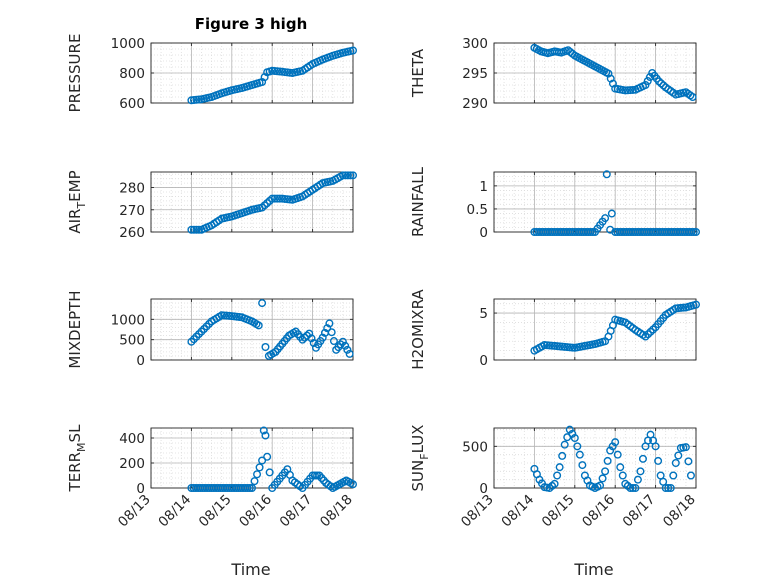 This screenshot has width=778, height=583. What do you see at coordinates (555, 203) in the screenshot?
I see `subplot-rainfall: 0 0.5 1 RAINFALL` at bounding box center [555, 203].